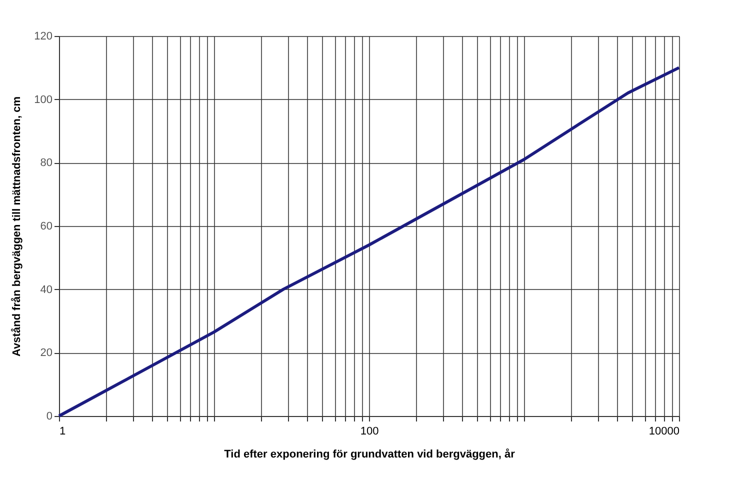  What do you see at coordinates (46, 290) in the screenshot?
I see `y-tick-label: 40` at bounding box center [46, 290].